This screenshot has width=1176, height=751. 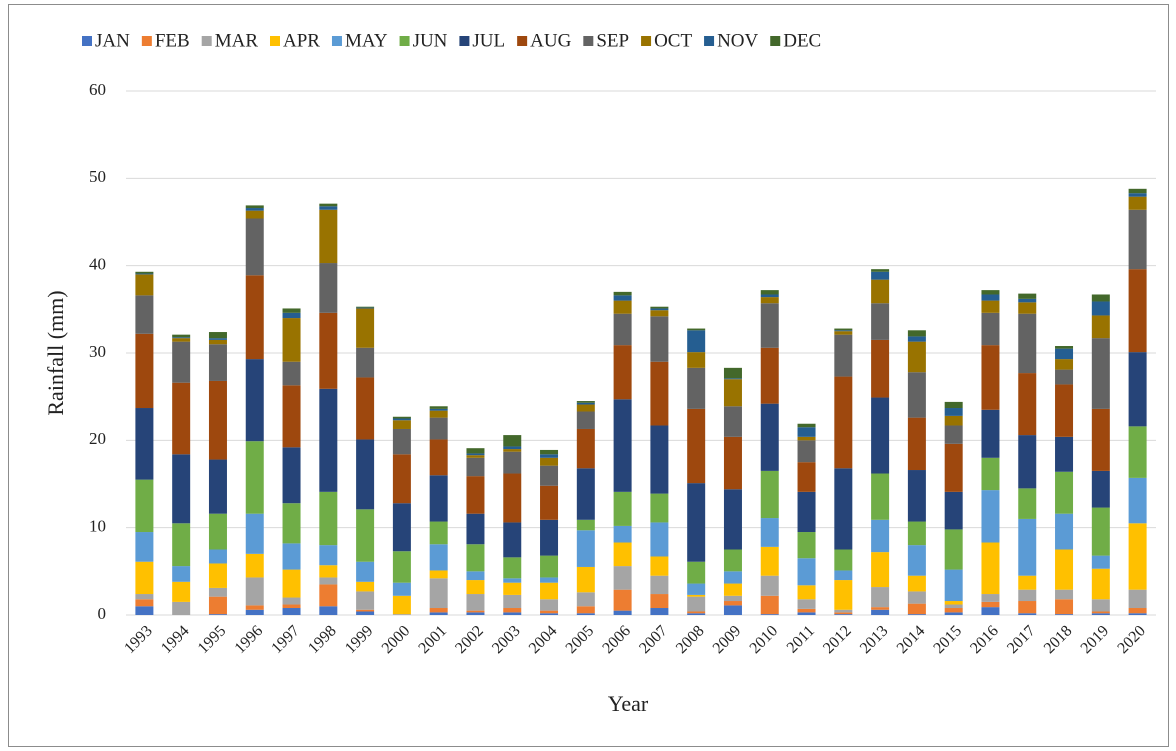 What do you see at coordinates (802, 40) in the screenshot?
I see `legend-label: DEC` at bounding box center [802, 40].